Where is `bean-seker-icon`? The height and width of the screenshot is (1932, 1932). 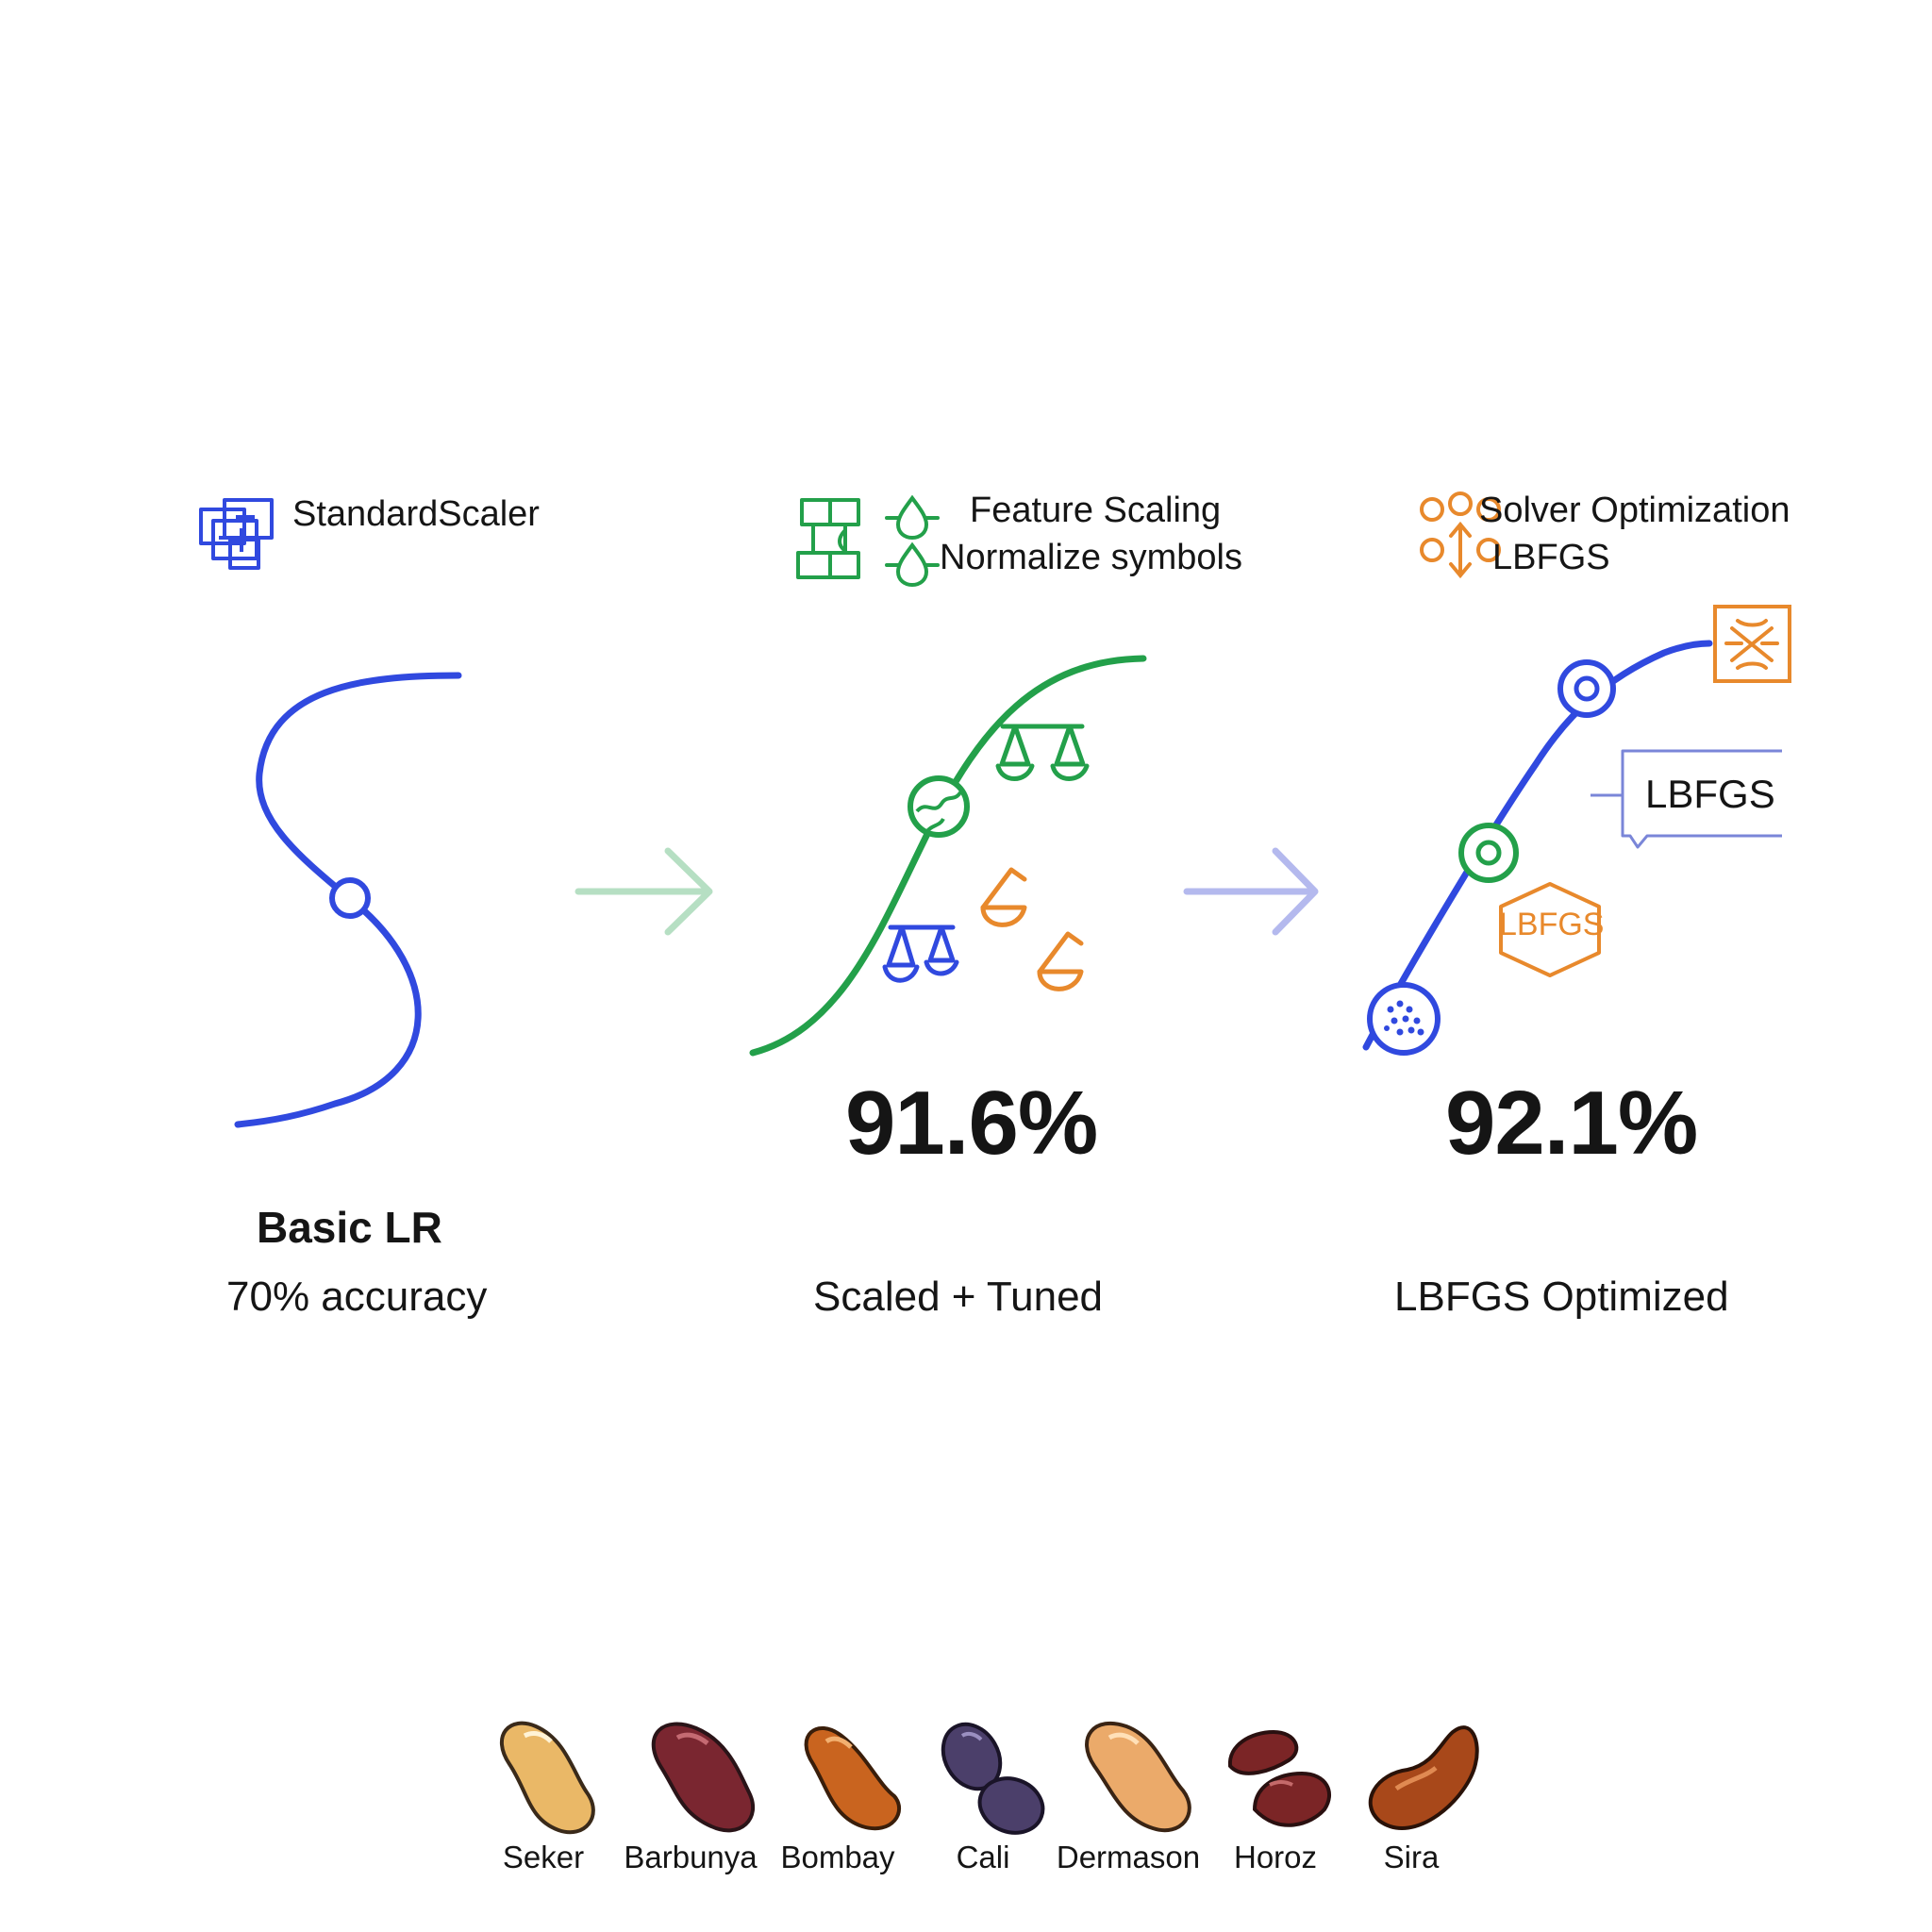 bean-seker-icon is located at coordinates (547, 1778).